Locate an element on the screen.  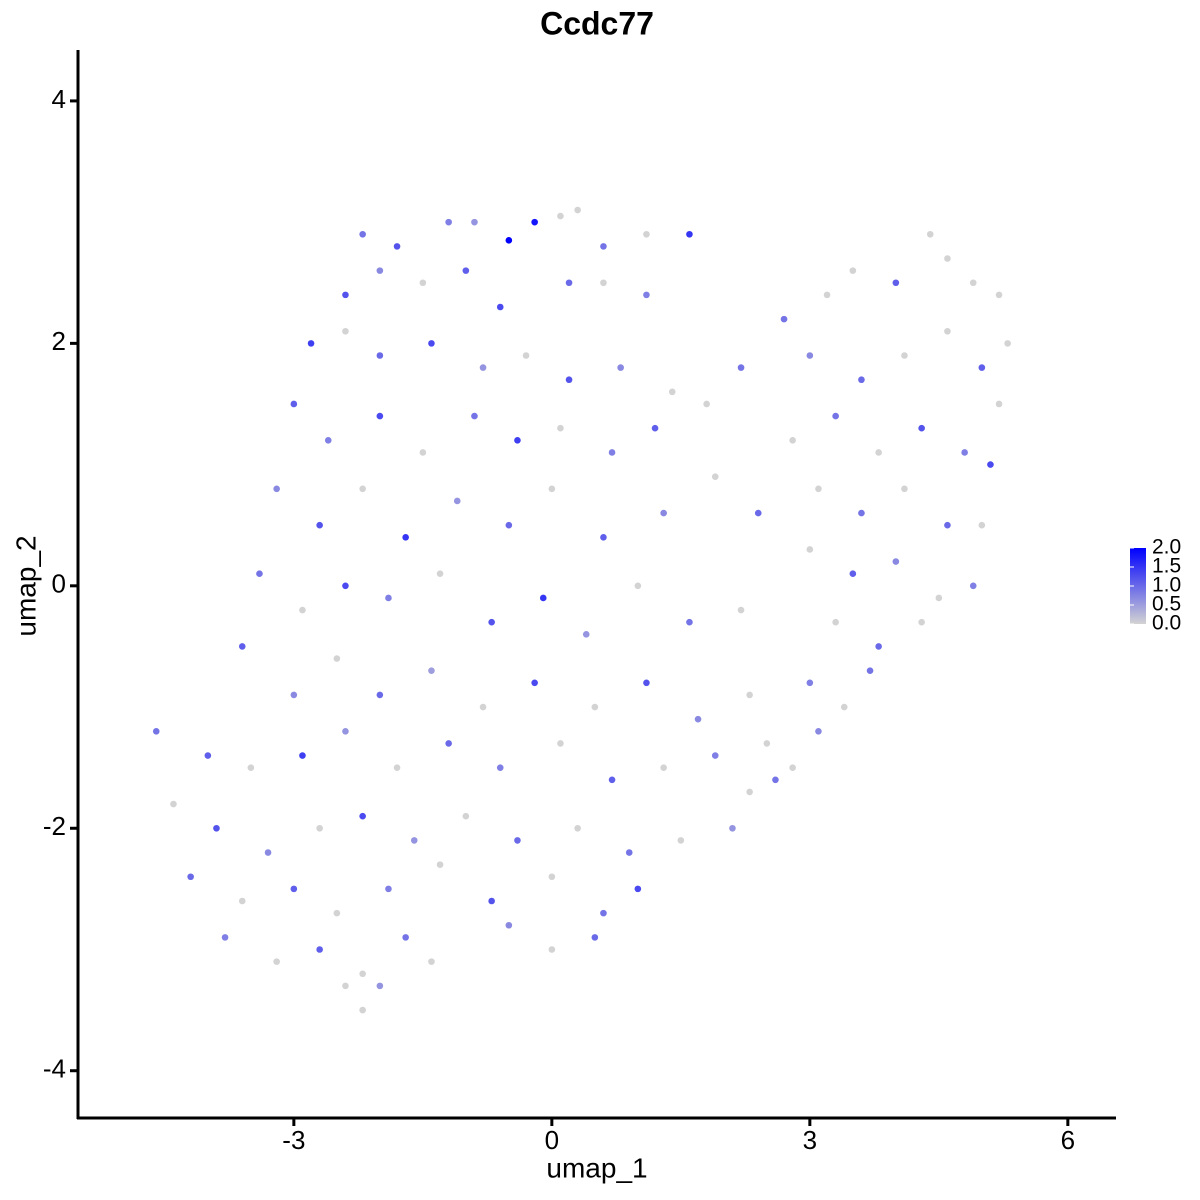
colorbar-tick-label: 0.0 is located at coordinates (1166, 623).